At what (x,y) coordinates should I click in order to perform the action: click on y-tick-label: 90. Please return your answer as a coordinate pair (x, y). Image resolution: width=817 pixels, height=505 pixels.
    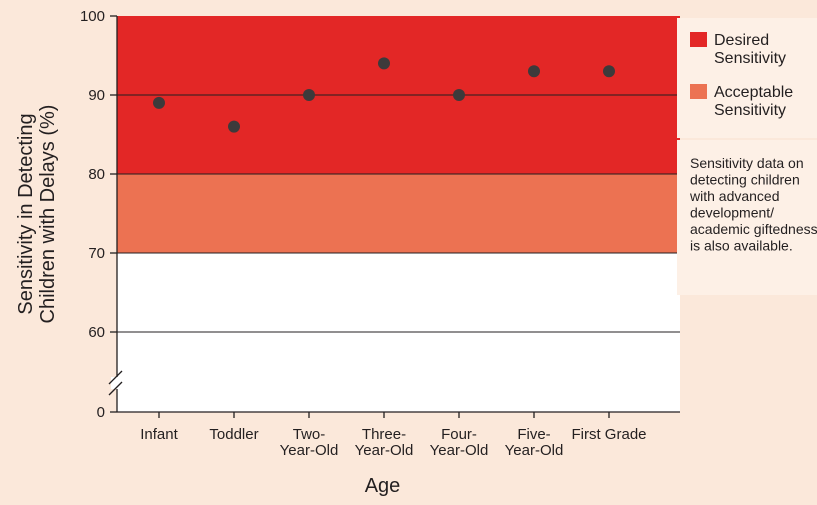
    Looking at the image, I should click on (96, 95).